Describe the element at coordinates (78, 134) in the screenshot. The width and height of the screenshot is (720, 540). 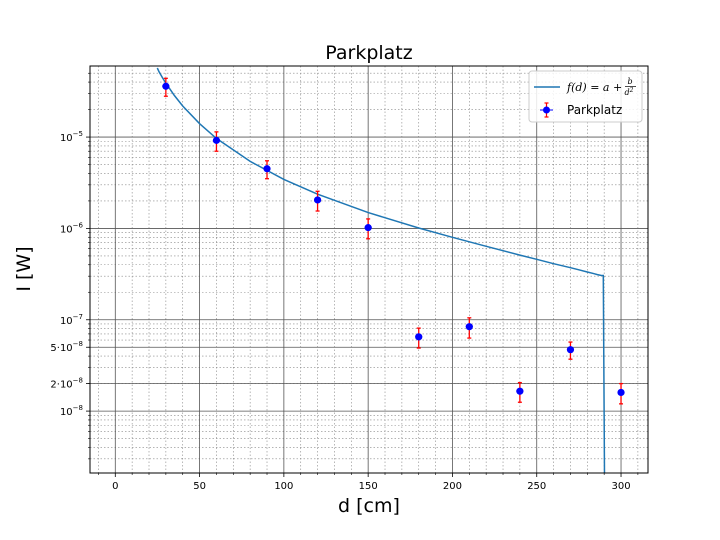
I see `y-tick-exp: −5` at that location.